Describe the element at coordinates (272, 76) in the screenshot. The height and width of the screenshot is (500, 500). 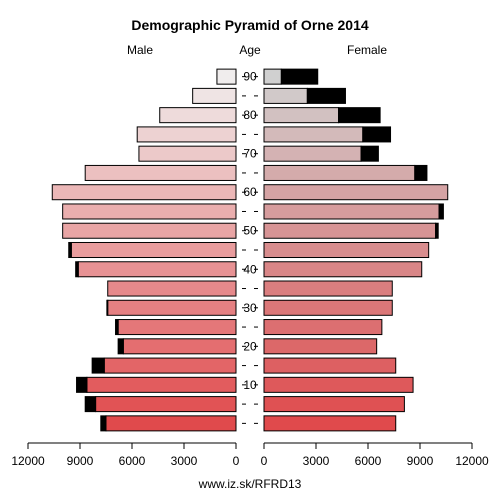
I see `female-bar-90+` at that location.